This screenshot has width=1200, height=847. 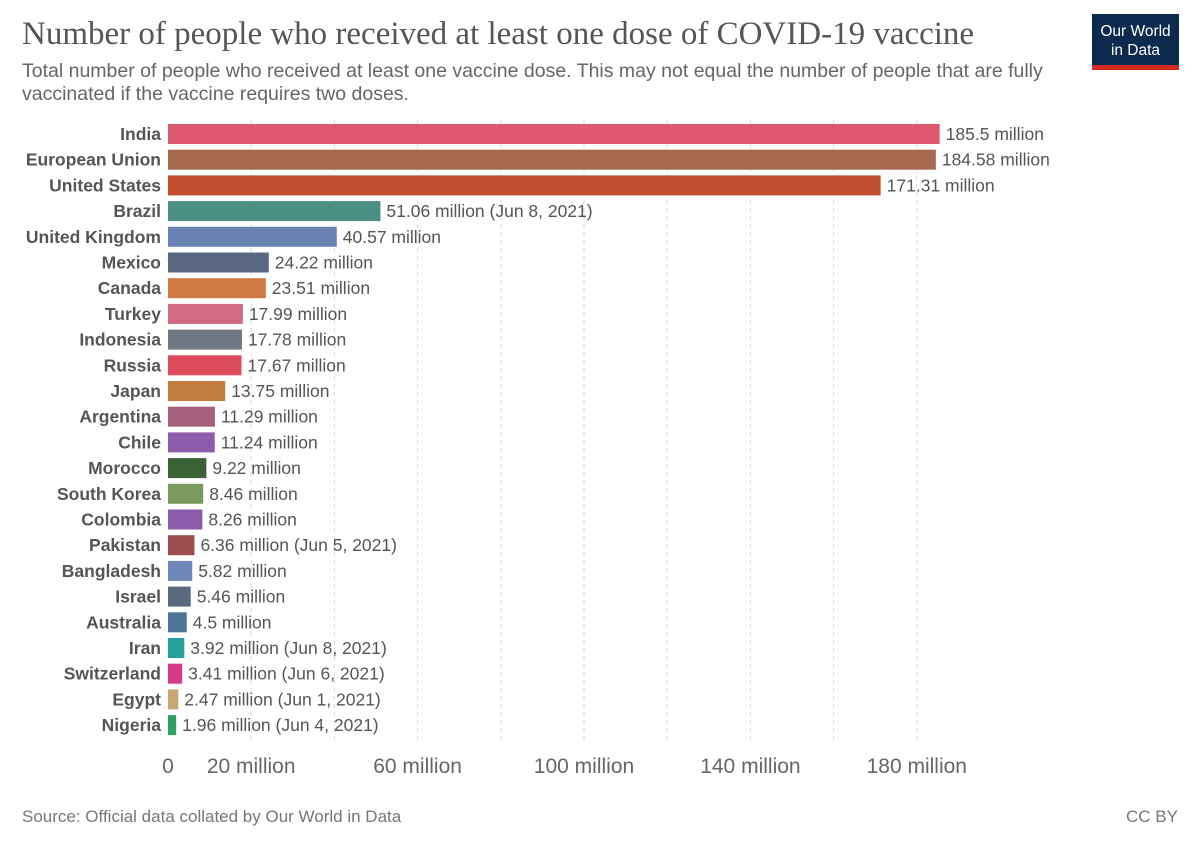 I want to click on category-label: South Korea, so click(x=109, y=494).